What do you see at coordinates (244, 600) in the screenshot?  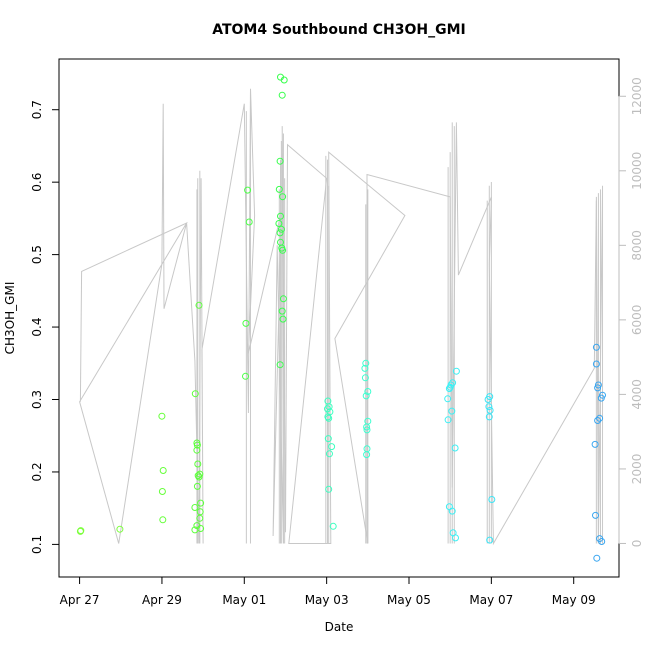 I see `x-tick-label: May 01` at bounding box center [244, 600].